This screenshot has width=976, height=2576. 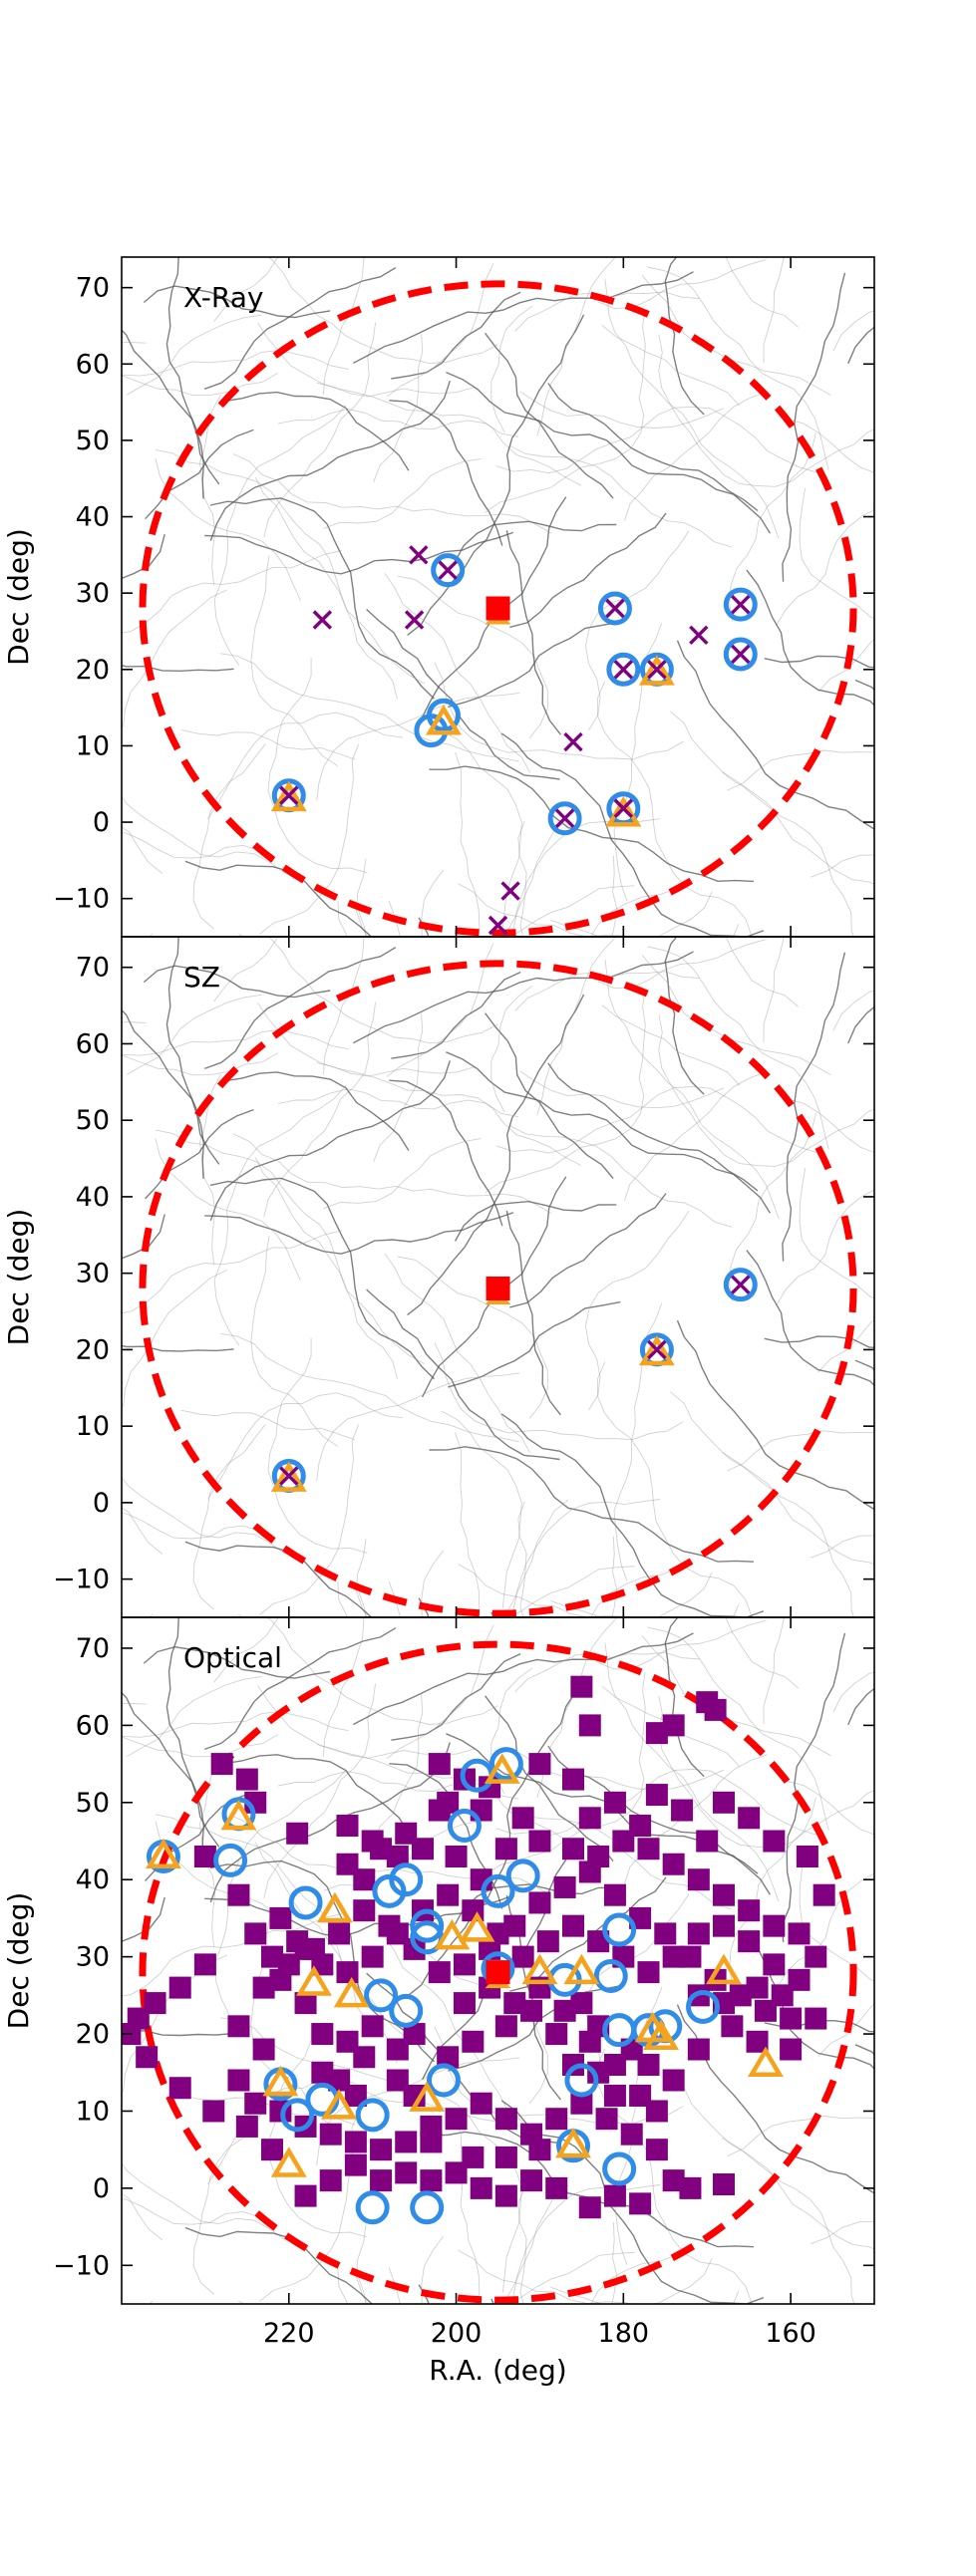 What do you see at coordinates (102, 822) in the screenshot?
I see `y-tick-label: 0` at bounding box center [102, 822].